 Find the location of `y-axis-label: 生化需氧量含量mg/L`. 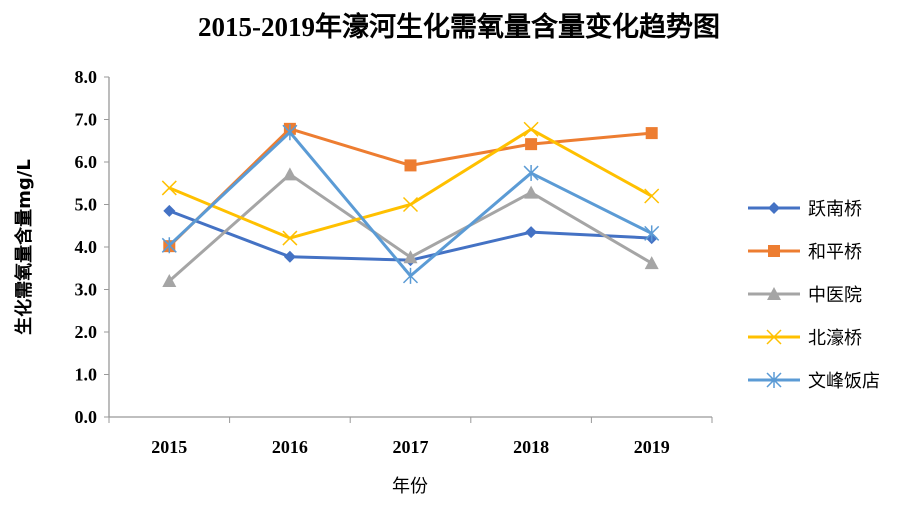

y-axis-label: 生化需氧量含量mg/L is located at coordinates (24, 247).